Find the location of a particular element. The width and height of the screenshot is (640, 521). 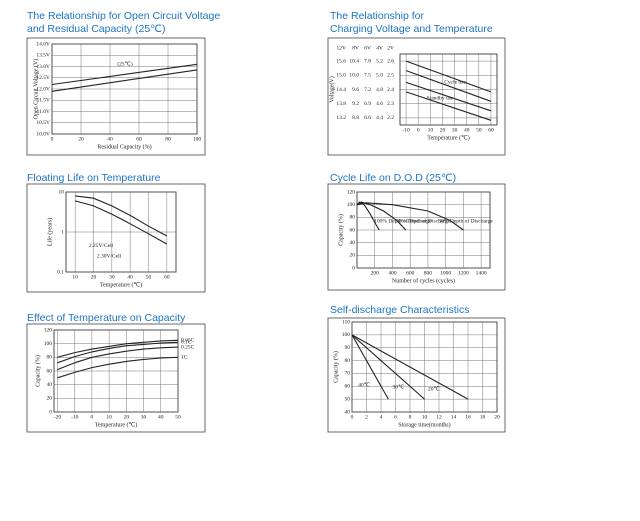

x-tick-label: 80 is located at coordinates (168, 139).